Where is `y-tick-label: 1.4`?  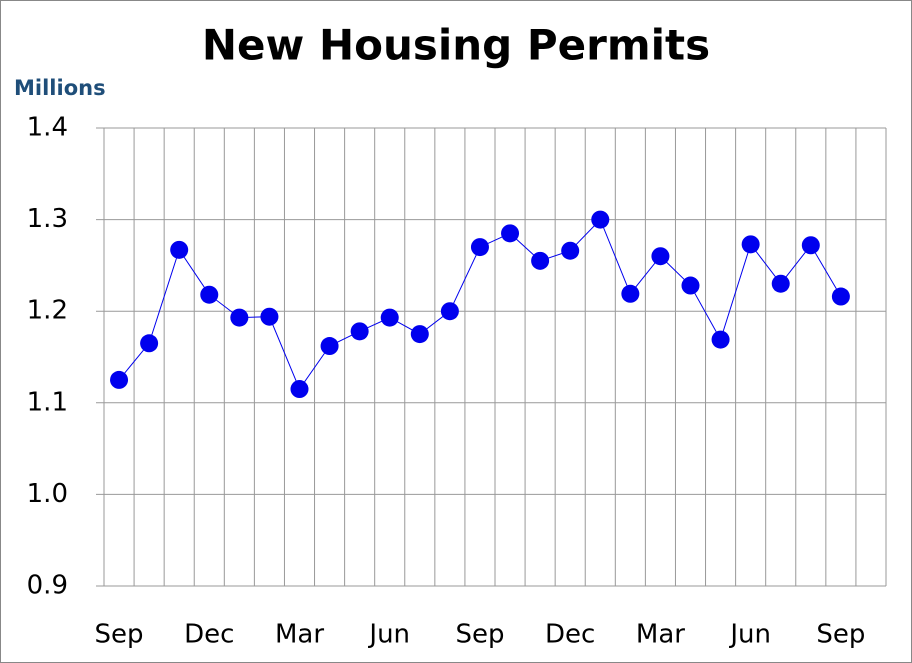 y-tick-label: 1.4 is located at coordinates (47, 128).